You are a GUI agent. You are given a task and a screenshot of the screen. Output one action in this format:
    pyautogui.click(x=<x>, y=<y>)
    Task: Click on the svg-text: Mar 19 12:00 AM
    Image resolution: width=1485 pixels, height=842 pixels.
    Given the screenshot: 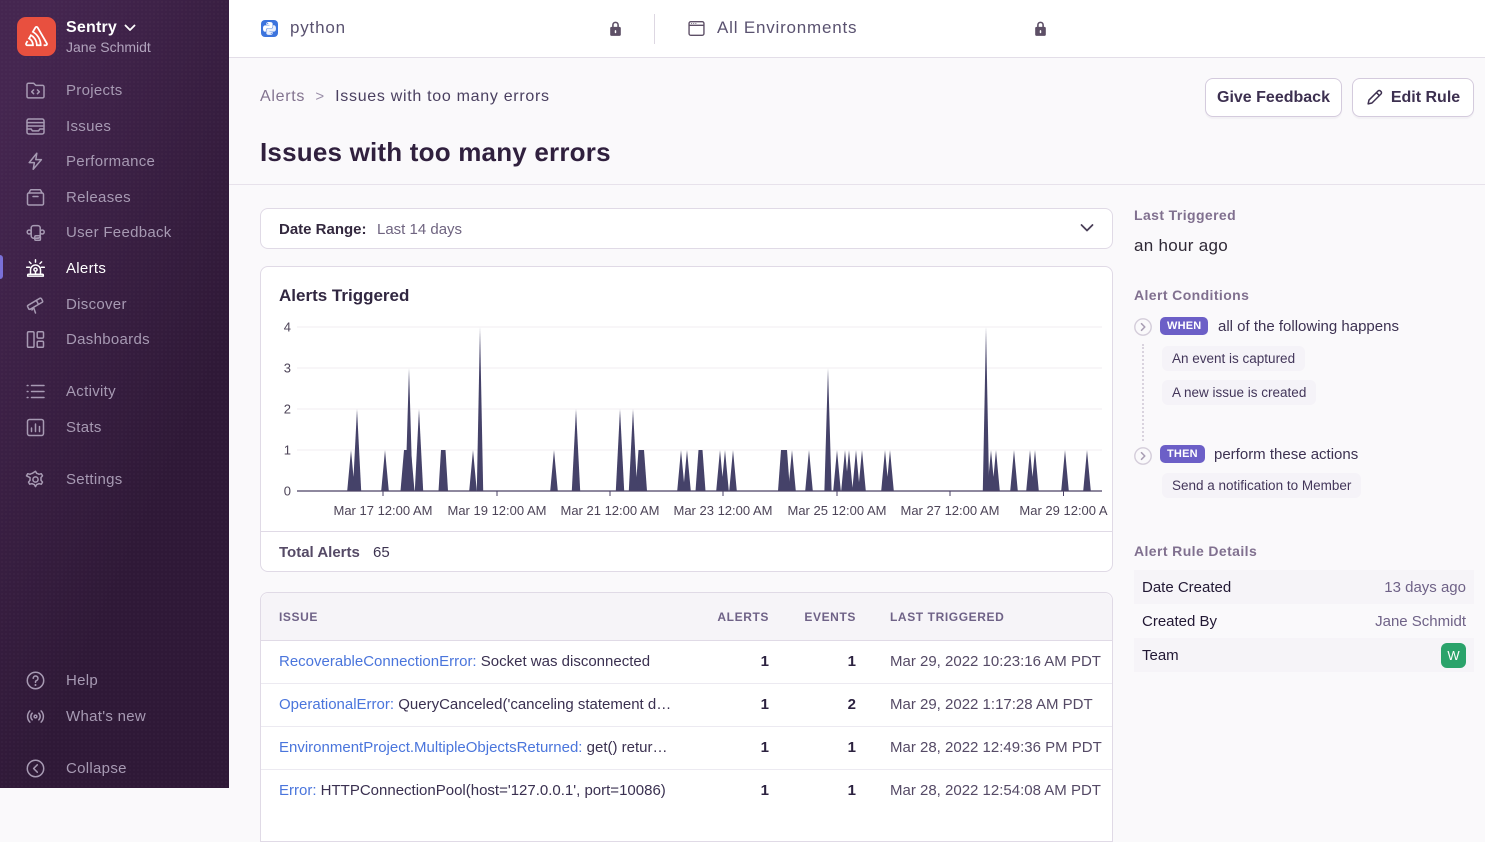 What is the action you would take?
    pyautogui.click(x=497, y=510)
    